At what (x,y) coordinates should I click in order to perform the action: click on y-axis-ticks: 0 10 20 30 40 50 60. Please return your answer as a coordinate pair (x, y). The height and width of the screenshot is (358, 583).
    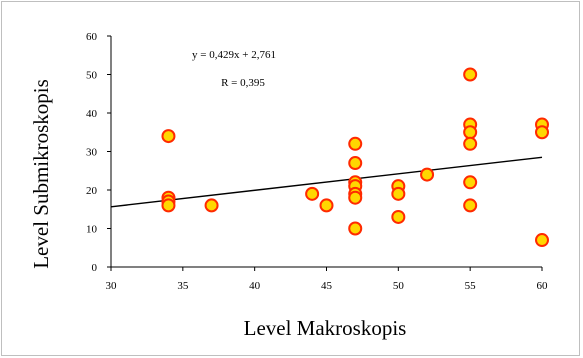
    Looking at the image, I should click on (98, 152).